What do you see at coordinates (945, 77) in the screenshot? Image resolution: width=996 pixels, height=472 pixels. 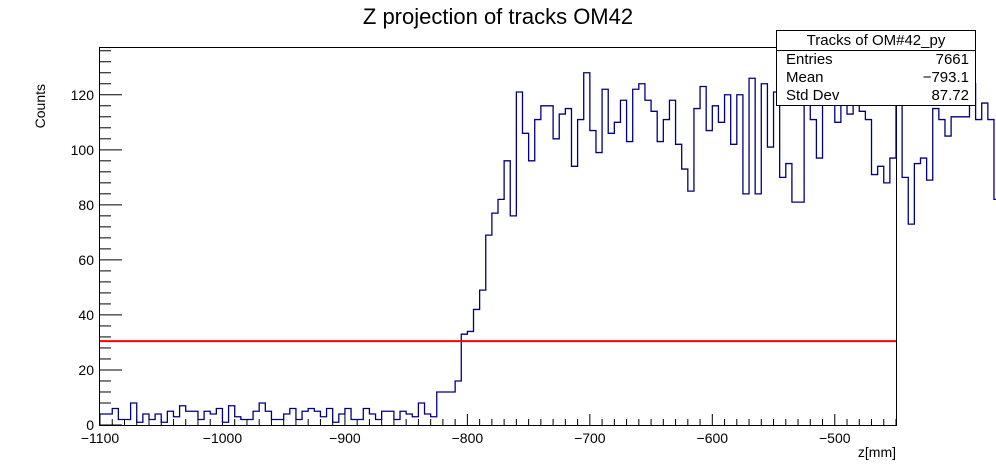 I see `stats-value: −793.1` at bounding box center [945, 77].